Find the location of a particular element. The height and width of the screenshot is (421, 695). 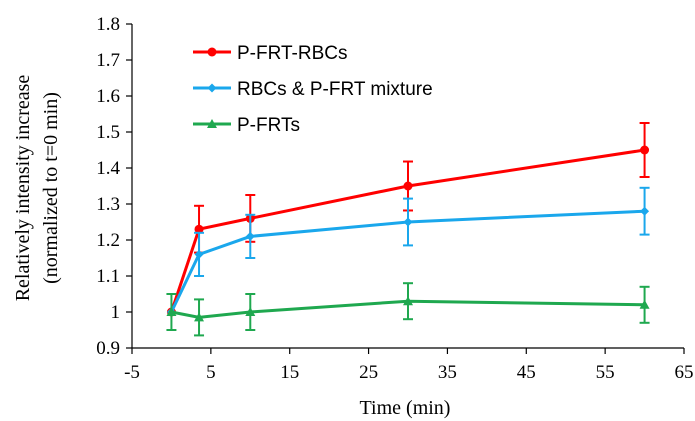

legend-entry-2: RBCs & P-FRT mixture is located at coordinates (313, 89).